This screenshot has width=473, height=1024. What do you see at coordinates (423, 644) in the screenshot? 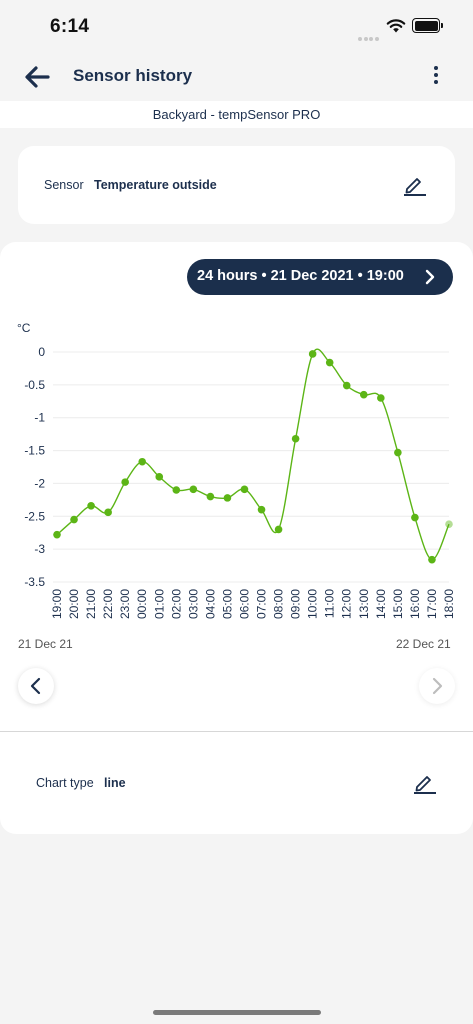
I see `chart-end-date: 22 Dec 21` at bounding box center [423, 644].